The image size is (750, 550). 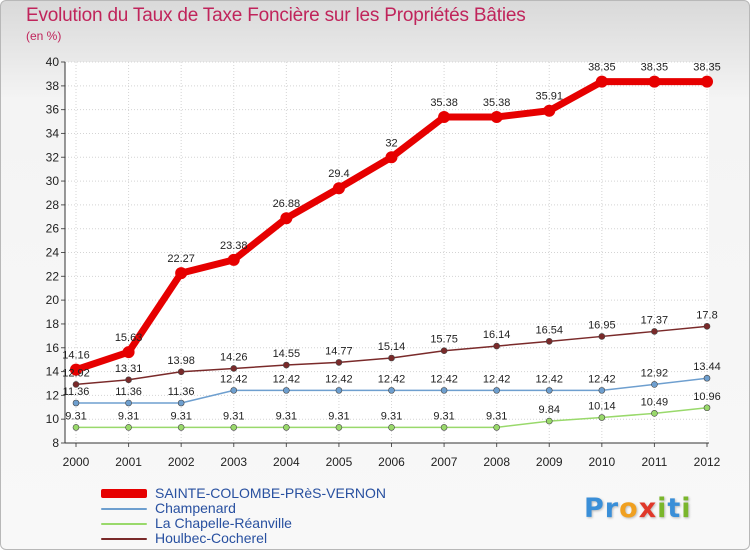 What do you see at coordinates (53, 110) in the screenshot?
I see `y-tick-label: 36` at bounding box center [53, 110].